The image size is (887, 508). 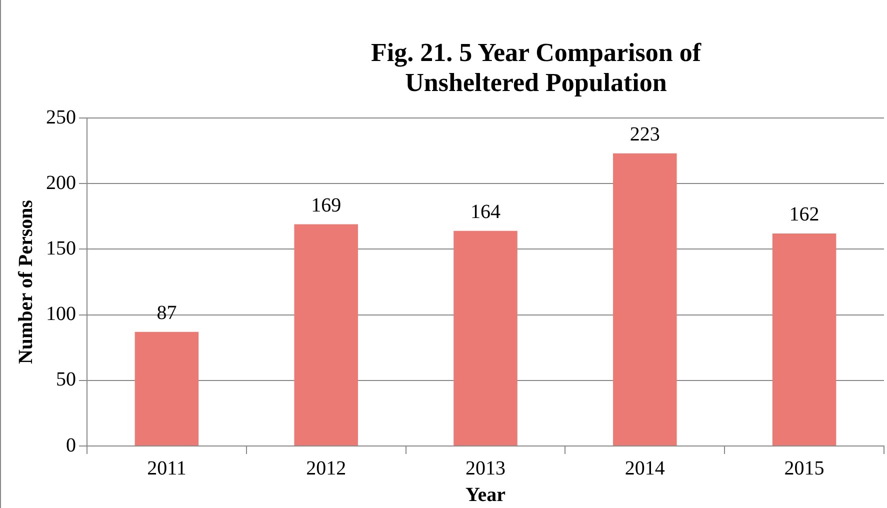 I want to click on x-tick-label: 2012, so click(x=326, y=468).